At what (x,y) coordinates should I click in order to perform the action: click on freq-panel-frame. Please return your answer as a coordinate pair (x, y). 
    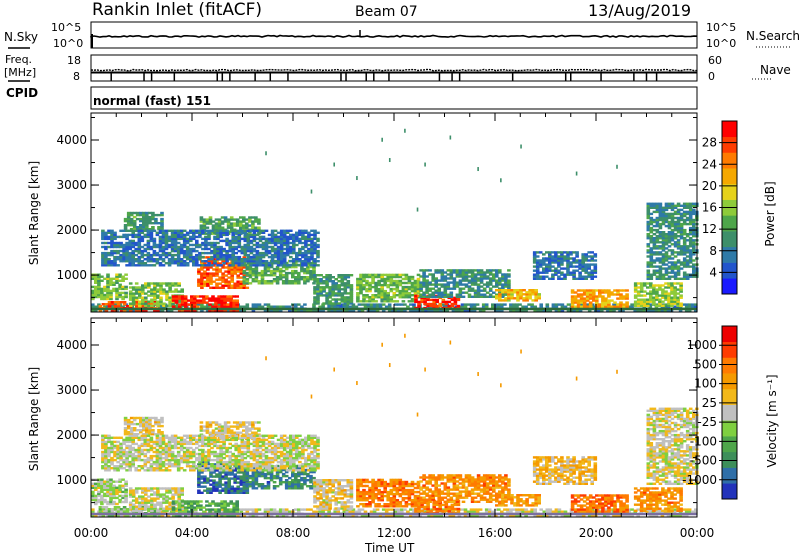
    Looking at the image, I should click on (394, 68).